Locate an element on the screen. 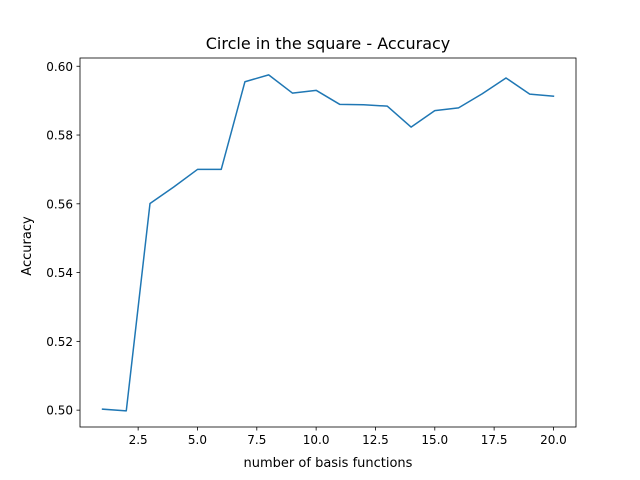  x-tick-label: 10.0 is located at coordinates (316, 440).